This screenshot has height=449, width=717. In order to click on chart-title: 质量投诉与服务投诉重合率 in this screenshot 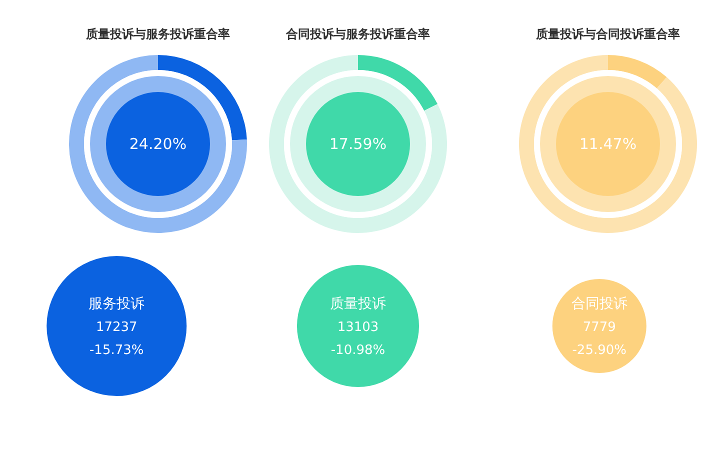, I will do `click(158, 34)`.